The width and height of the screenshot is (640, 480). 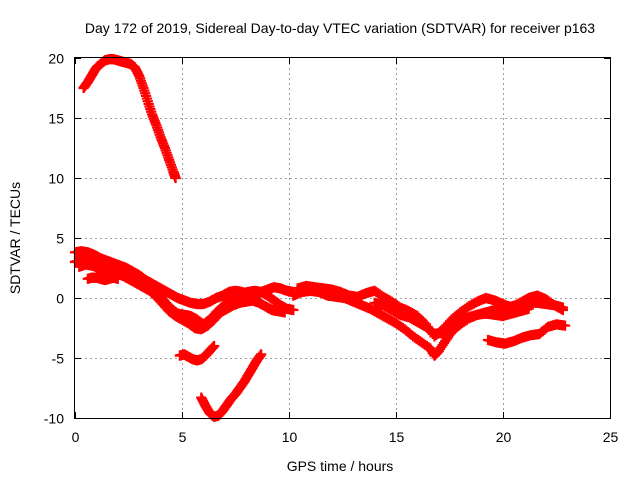 I want to click on x-tick-label: 5, so click(x=183, y=437).